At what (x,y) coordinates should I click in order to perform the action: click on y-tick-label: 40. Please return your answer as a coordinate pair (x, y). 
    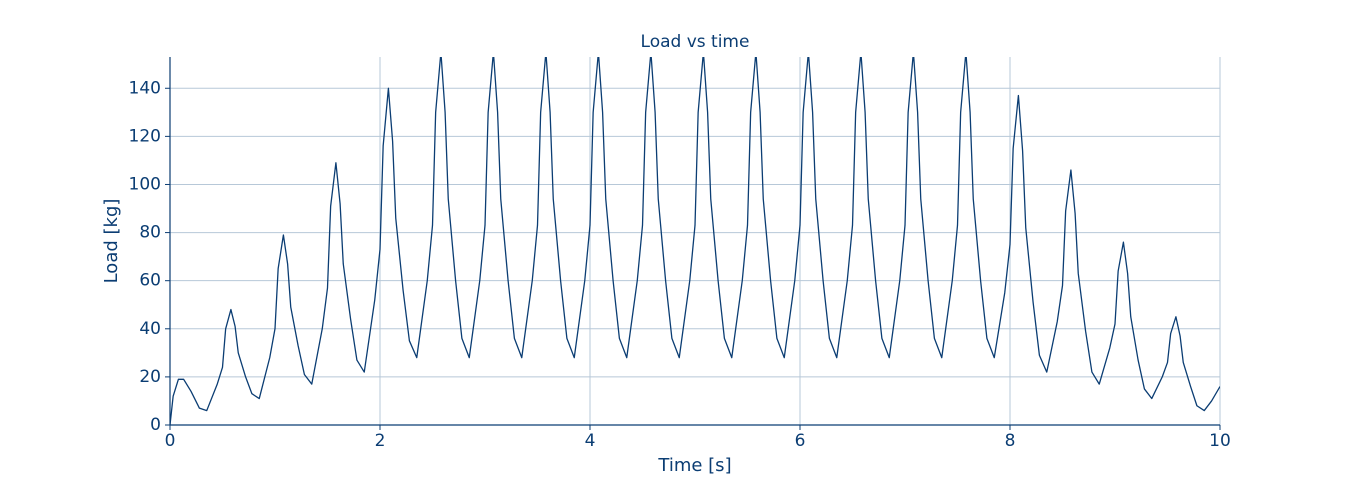
    Looking at the image, I should click on (150, 329).